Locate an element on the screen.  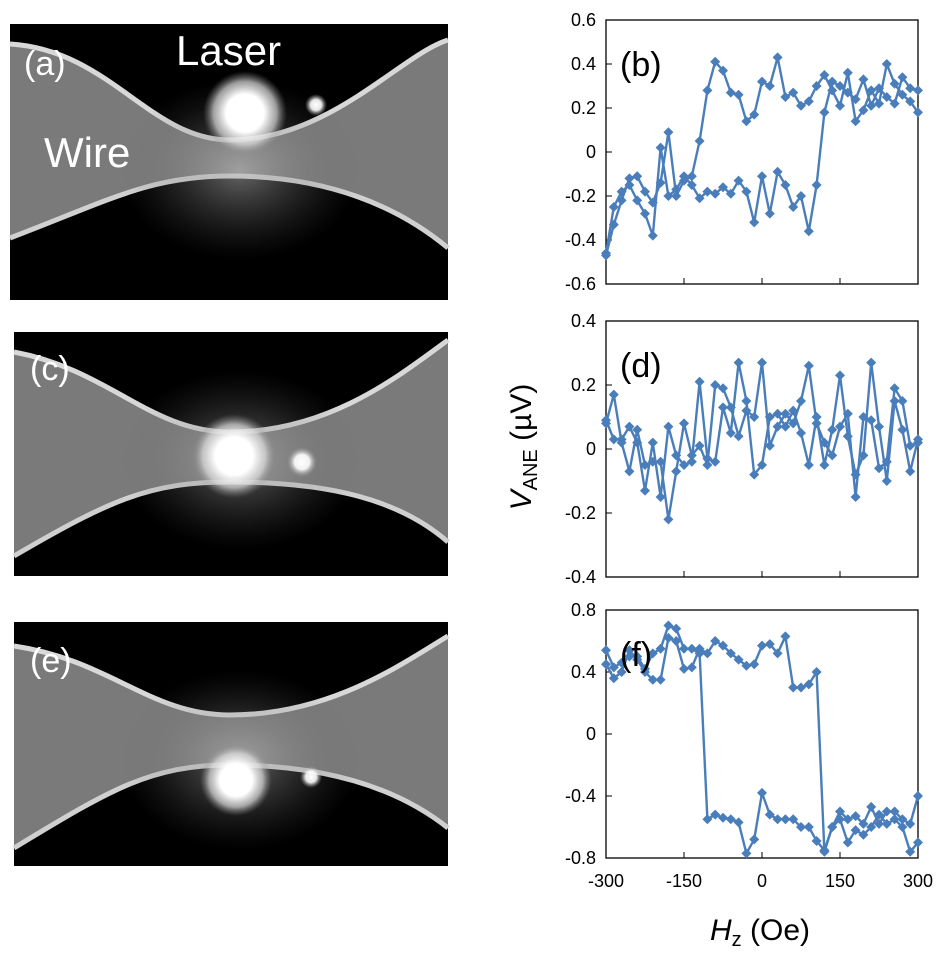
y-tick-label: 0 is located at coordinates (591, 734).